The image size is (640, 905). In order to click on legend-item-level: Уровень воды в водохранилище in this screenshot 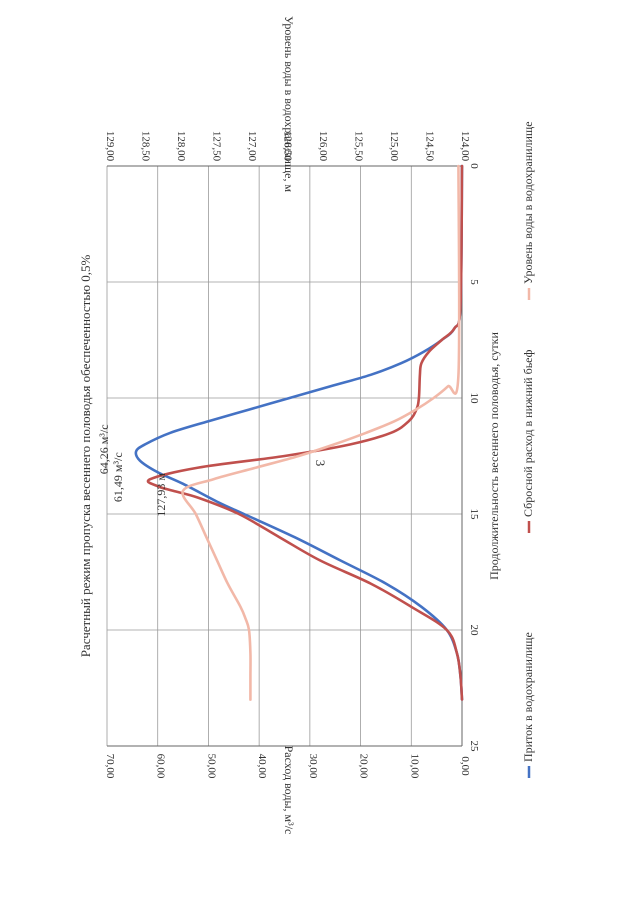, I will do `click(528, 202)`.